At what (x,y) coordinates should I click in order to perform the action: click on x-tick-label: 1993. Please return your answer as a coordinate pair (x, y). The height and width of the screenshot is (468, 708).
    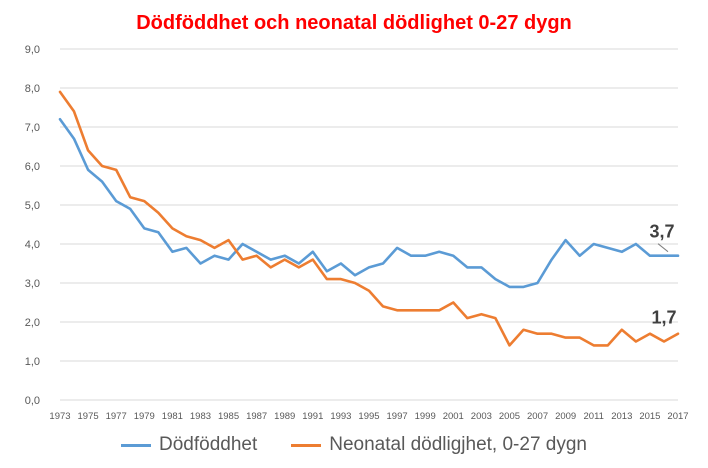
    Looking at the image, I should click on (340, 416).